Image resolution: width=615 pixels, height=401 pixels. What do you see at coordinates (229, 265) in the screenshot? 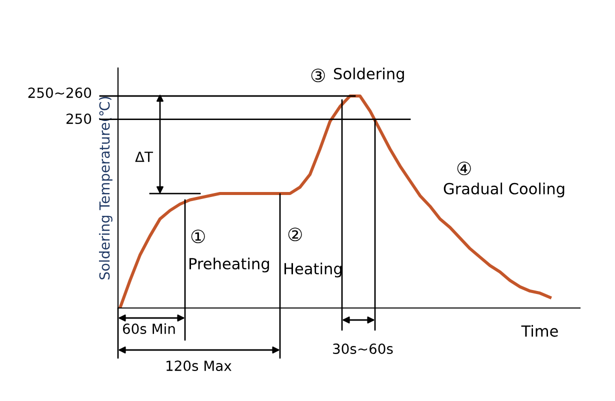
I see `annotation: Preheating` at bounding box center [229, 265].